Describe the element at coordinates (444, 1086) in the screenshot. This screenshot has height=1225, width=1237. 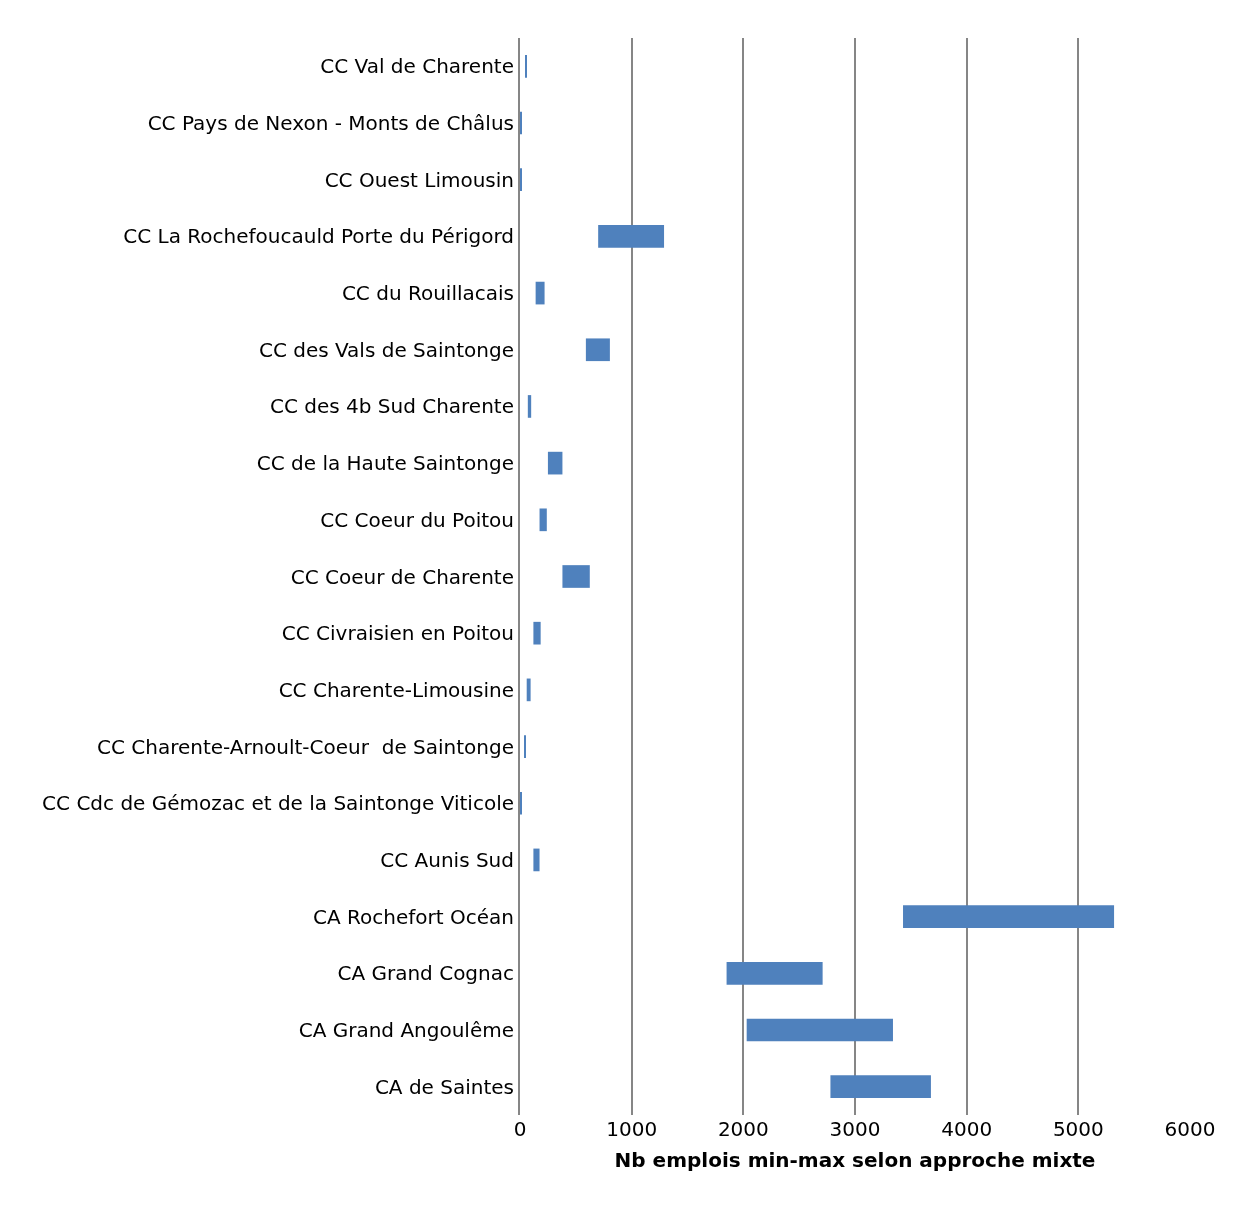
I see `y-tick-label: CA de Saintes` at that location.